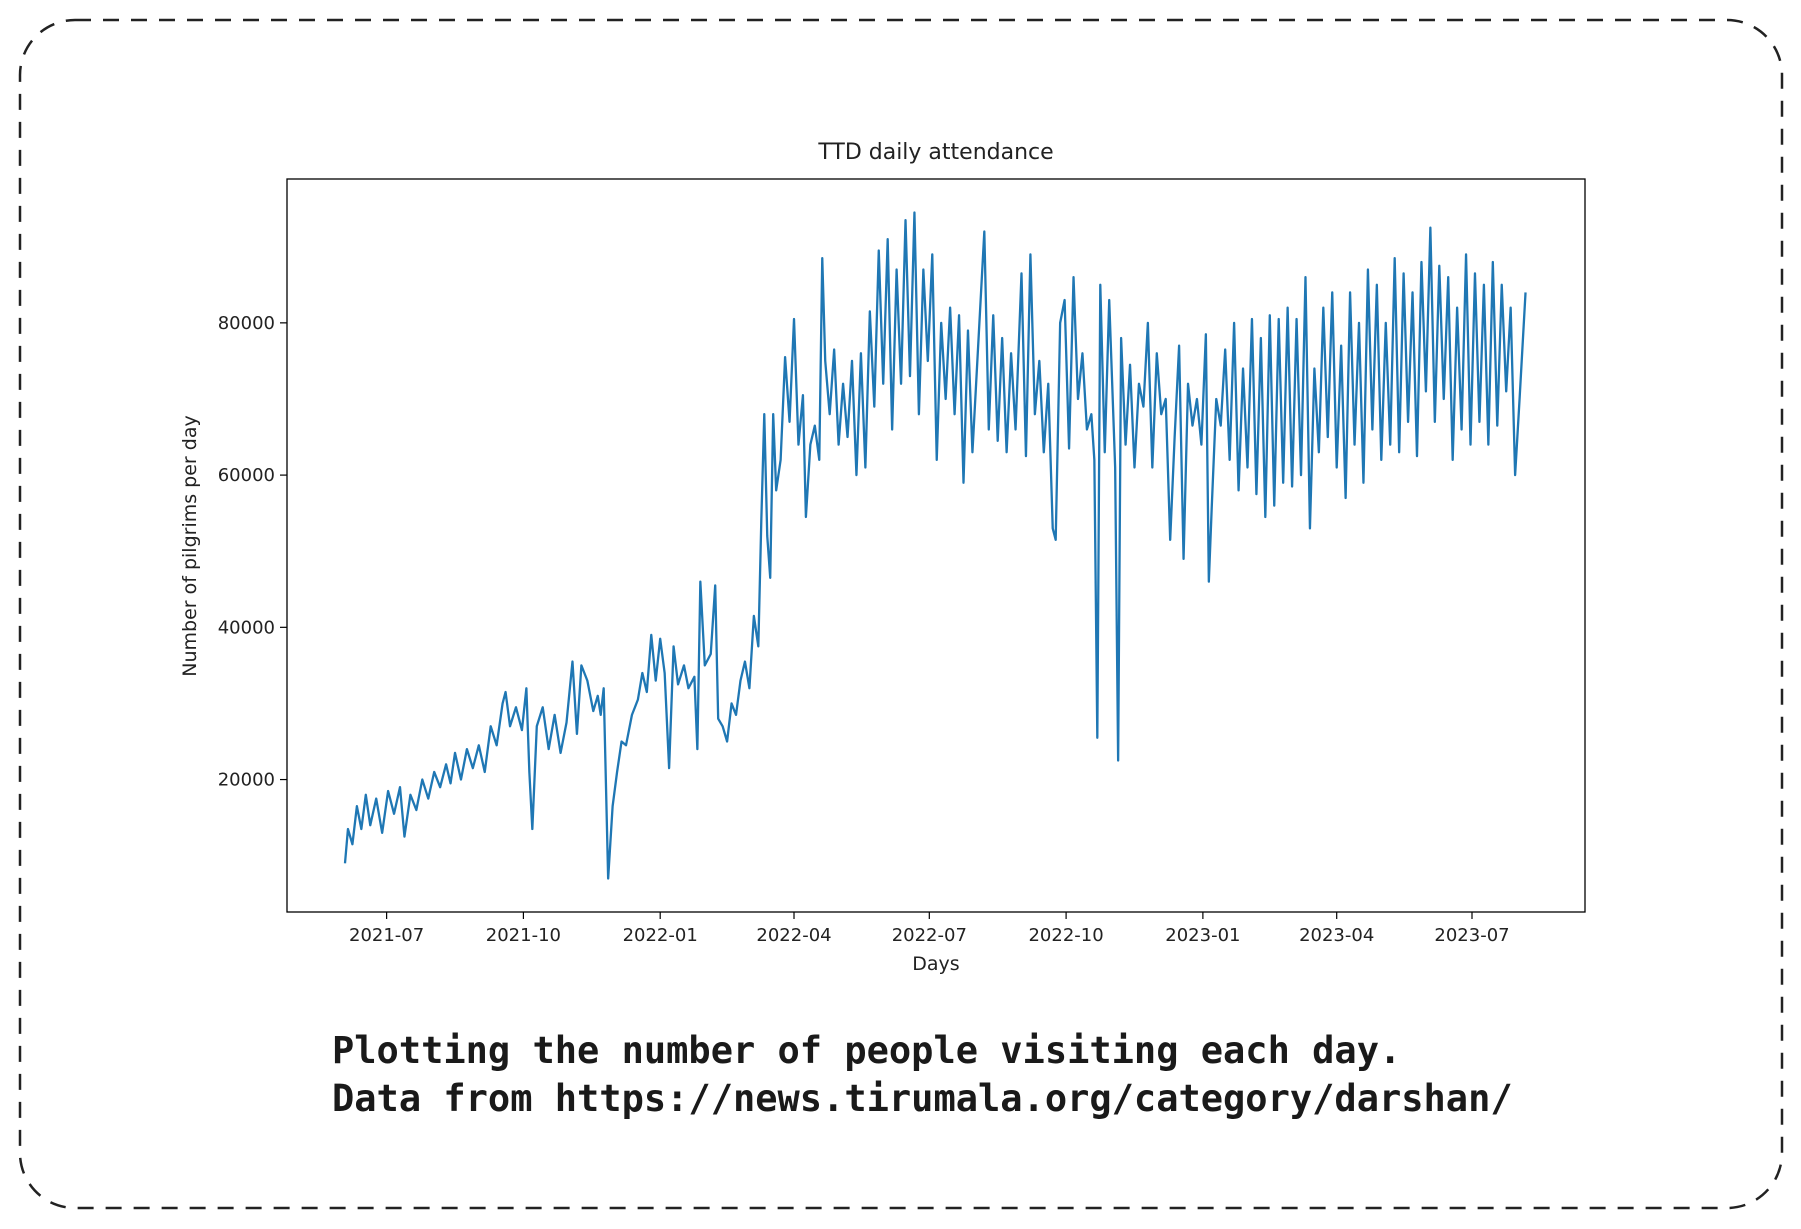 The width and height of the screenshot is (1801, 1229). I want to click on x-tick-label: 2023-04, so click(1336, 935).